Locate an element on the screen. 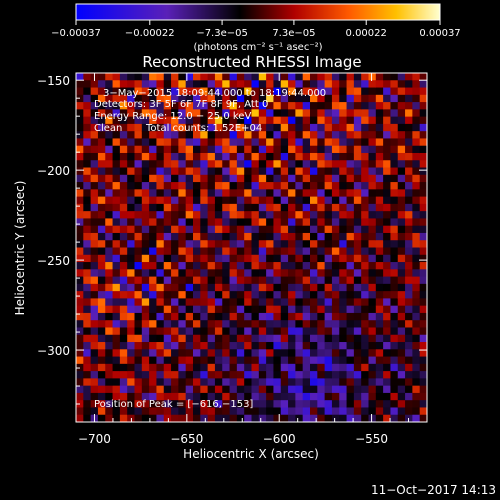 The height and width of the screenshot is (500, 500). colorbar-tick-label: −0.00022 is located at coordinates (150, 33).